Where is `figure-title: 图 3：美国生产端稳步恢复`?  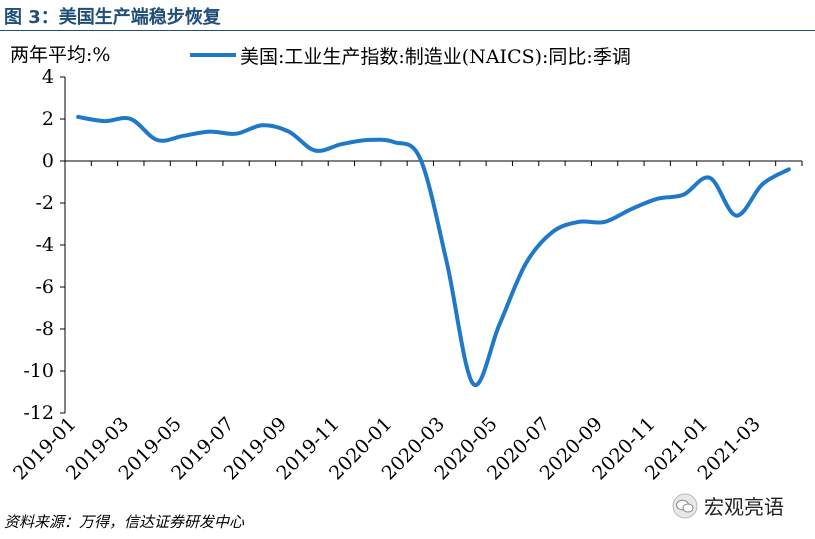
figure-title: 图 3：美国生产端稳步恢复 is located at coordinates (112, 17).